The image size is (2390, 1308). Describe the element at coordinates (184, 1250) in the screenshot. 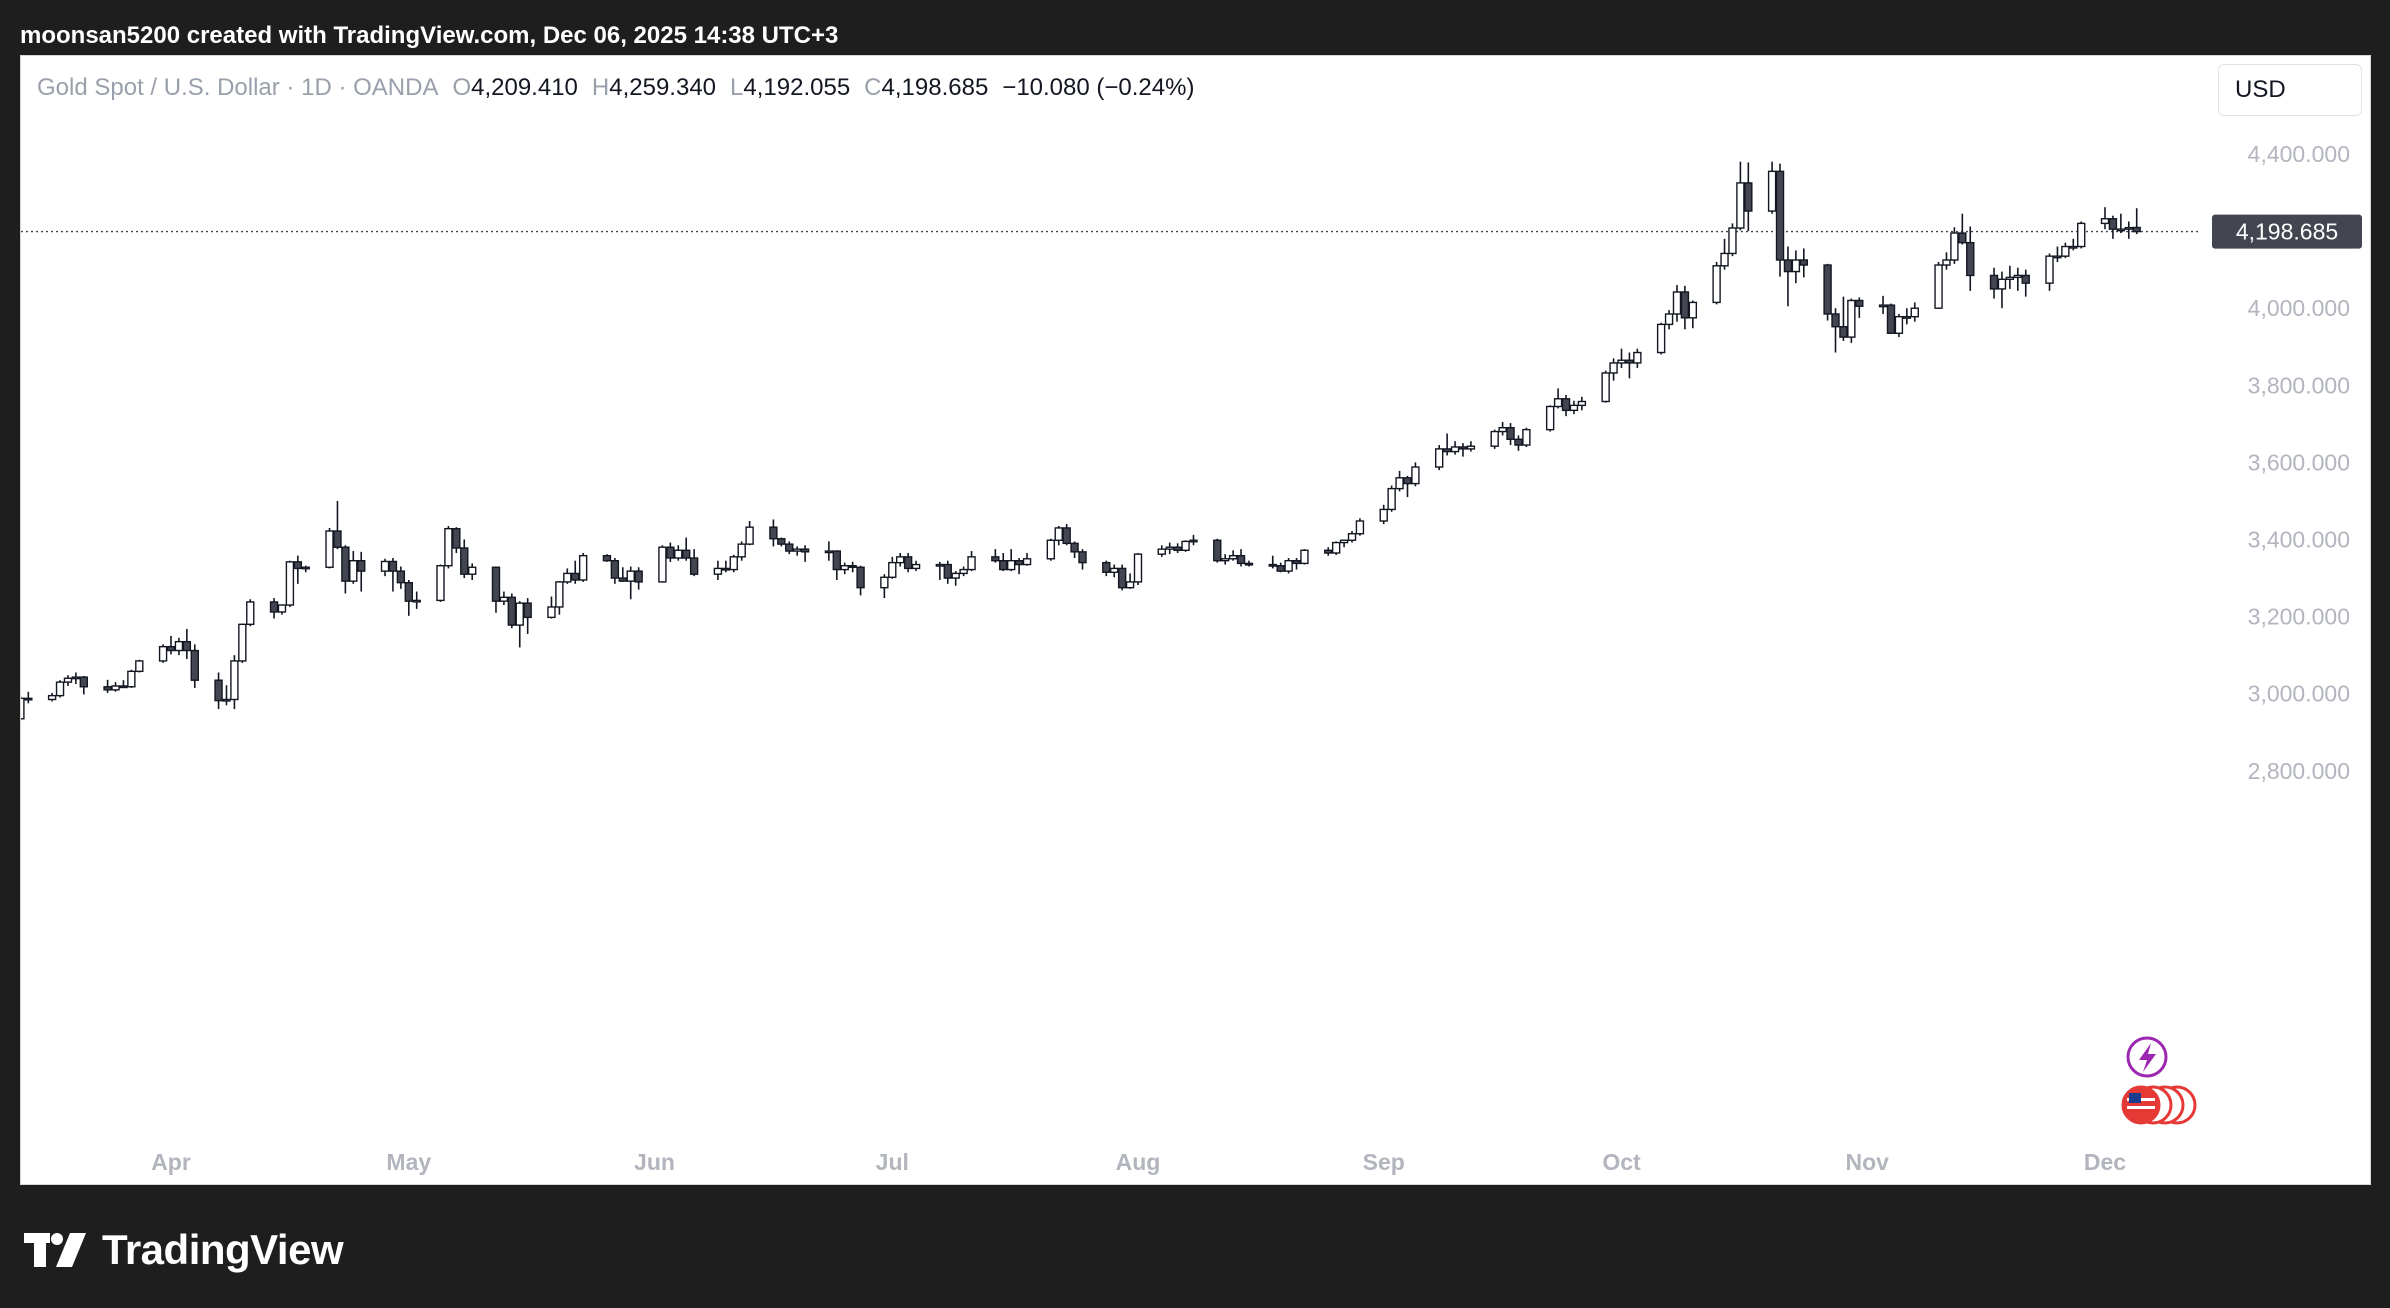

I see `tradingview-logo: TradingView` at that location.